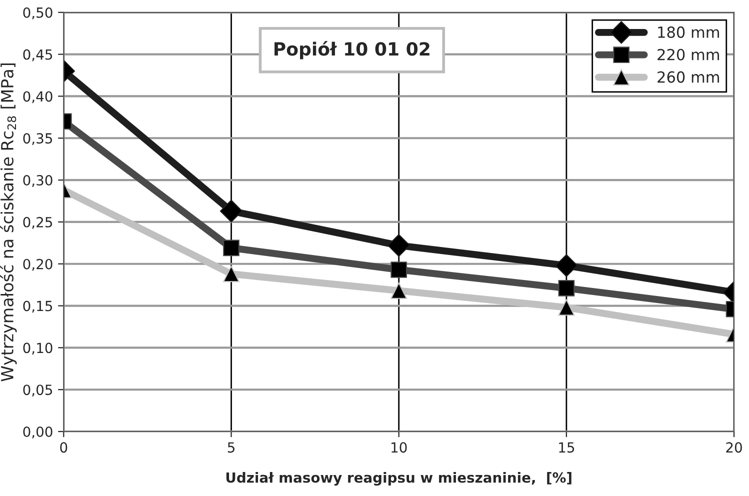  What do you see at coordinates (37, 13) in the screenshot?
I see `y-tick-label: 0,50` at bounding box center [37, 13].